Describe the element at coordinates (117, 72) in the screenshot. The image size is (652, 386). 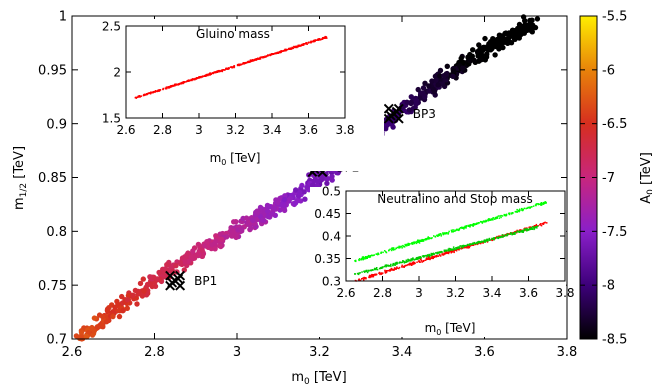
I see `y-tick-label: 2` at that location.